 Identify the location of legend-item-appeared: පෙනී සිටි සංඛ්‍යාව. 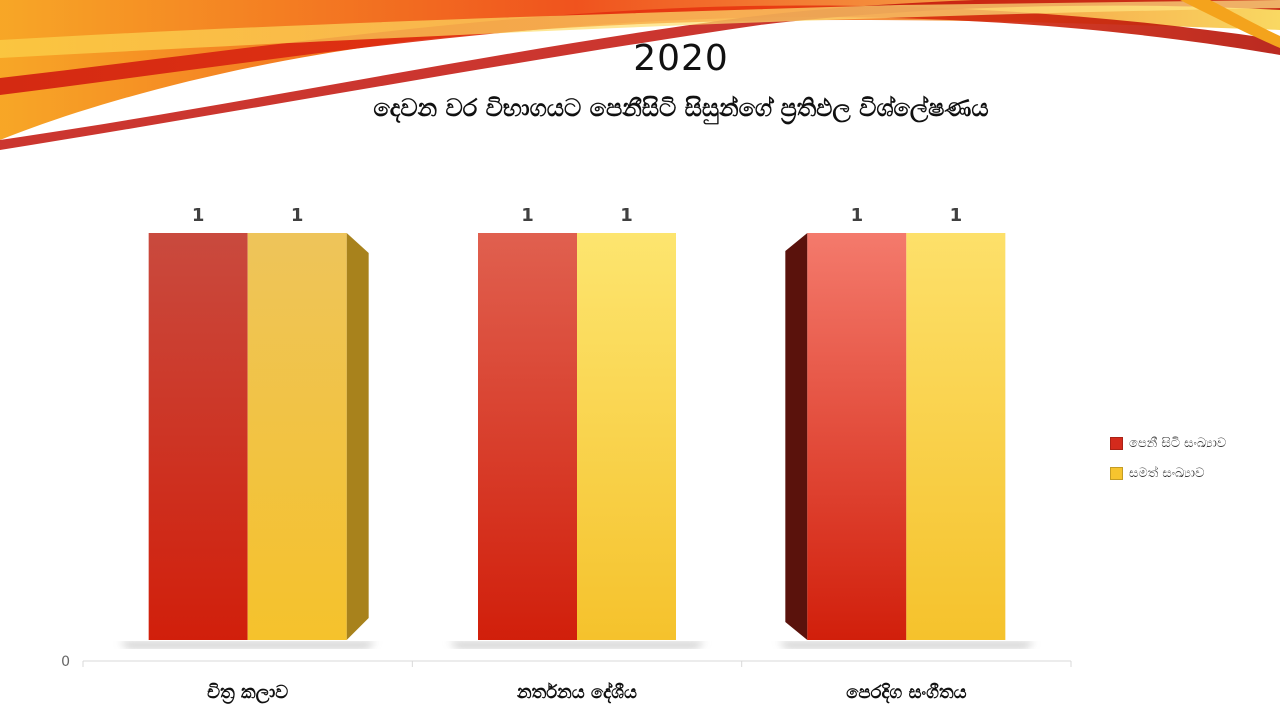
(1168, 443).